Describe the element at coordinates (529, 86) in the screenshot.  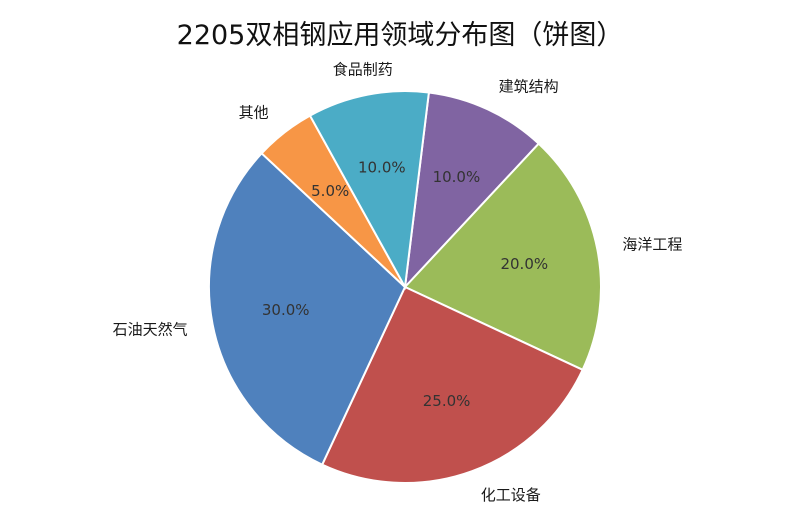
I see `slice-category-label: 建筑结构` at that location.